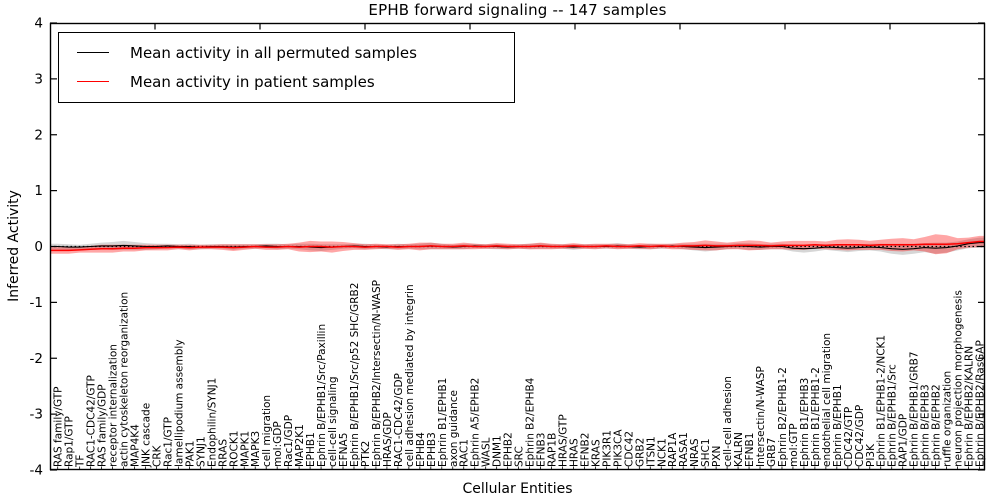 This screenshot has height=500, width=1000. Describe the element at coordinates (311, 449) in the screenshot. I see `x-tick-label: EPHB1` at that location.